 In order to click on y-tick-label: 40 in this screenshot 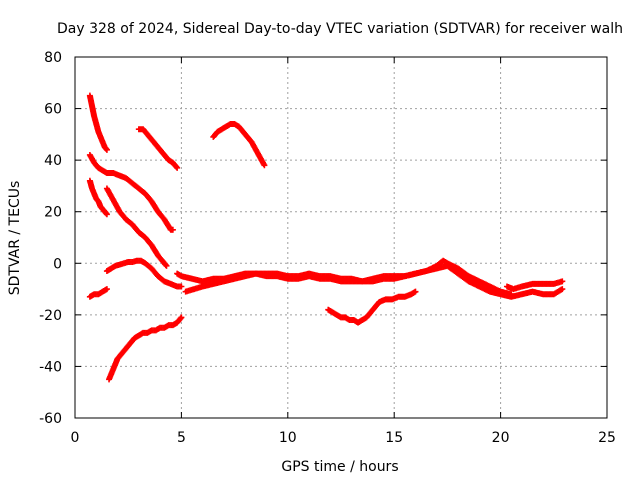, I will do `click(53, 161)`.